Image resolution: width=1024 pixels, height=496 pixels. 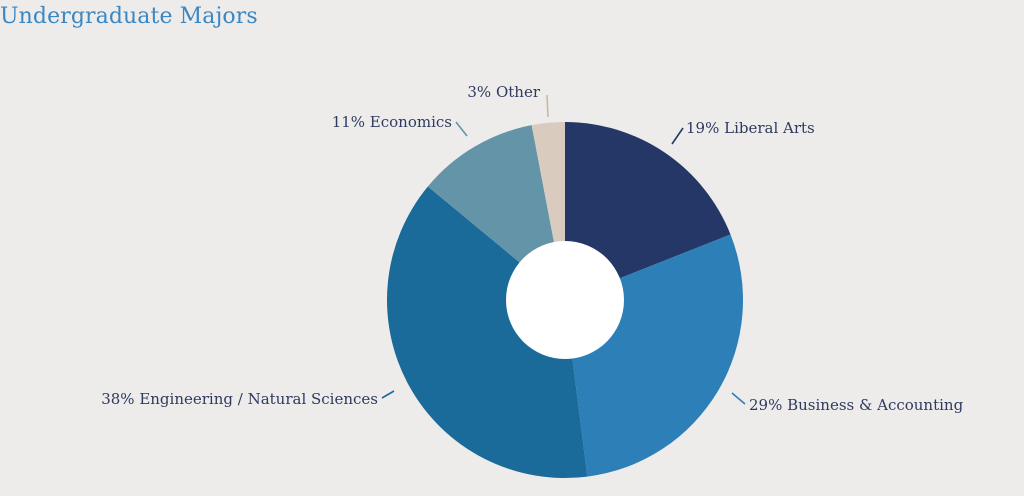 I want to click on donut-hole, so click(x=565, y=300).